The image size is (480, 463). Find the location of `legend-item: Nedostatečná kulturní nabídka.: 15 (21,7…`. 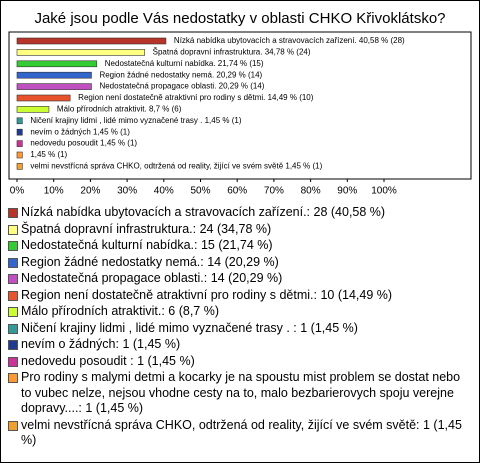

legend-item: Nedostatečná kulturní nabídka.: 15 (21,7… is located at coordinates (238, 246).